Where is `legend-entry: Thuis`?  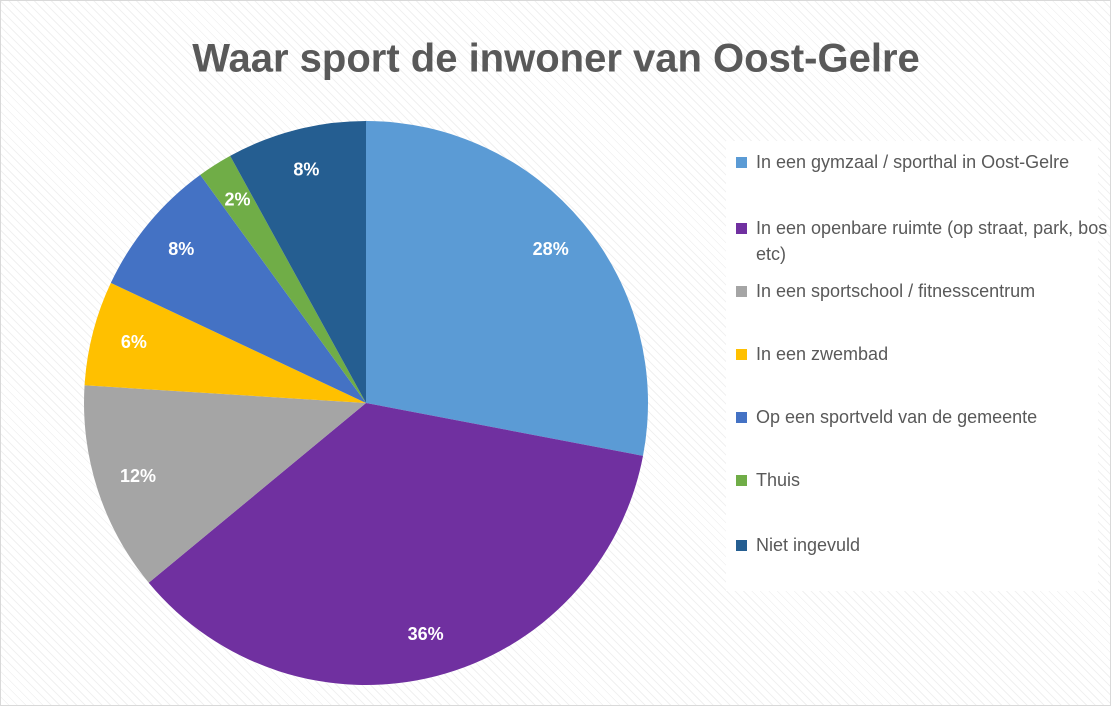 legend-entry: Thuis is located at coordinates (923, 480).